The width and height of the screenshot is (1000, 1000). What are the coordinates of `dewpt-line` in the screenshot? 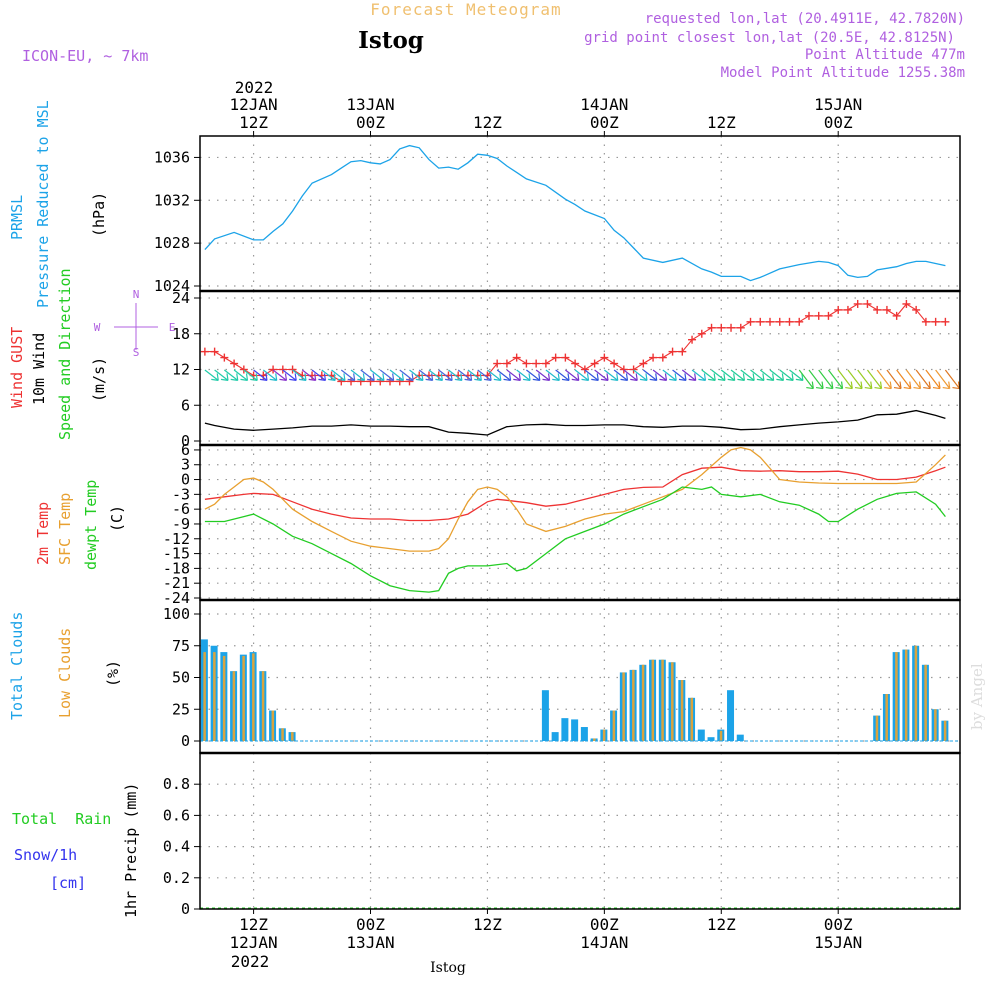 It's located at (575, 539).